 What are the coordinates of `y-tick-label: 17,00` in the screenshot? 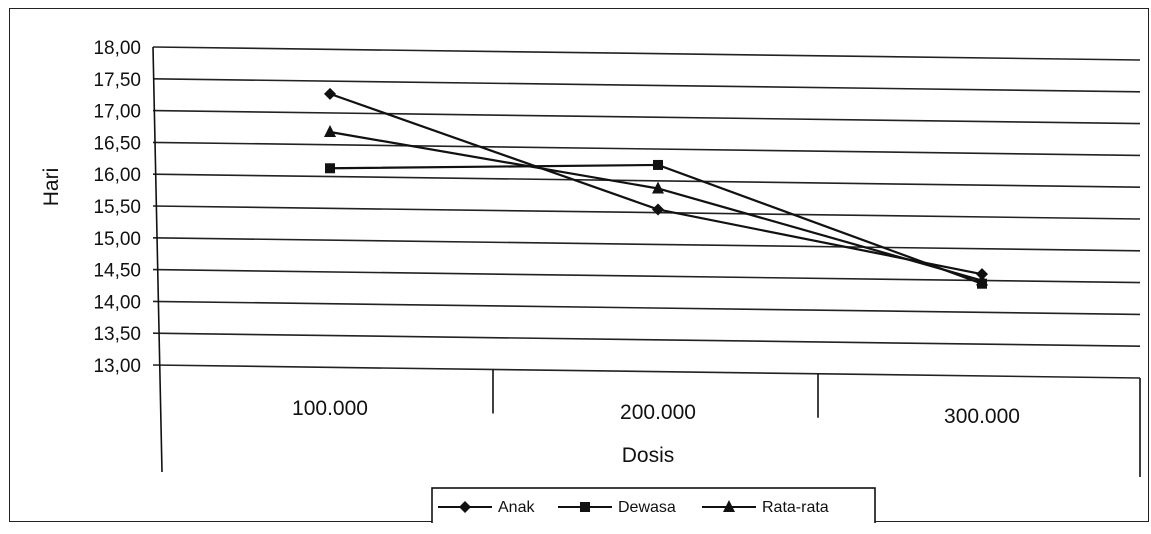 It's located at (117, 112).